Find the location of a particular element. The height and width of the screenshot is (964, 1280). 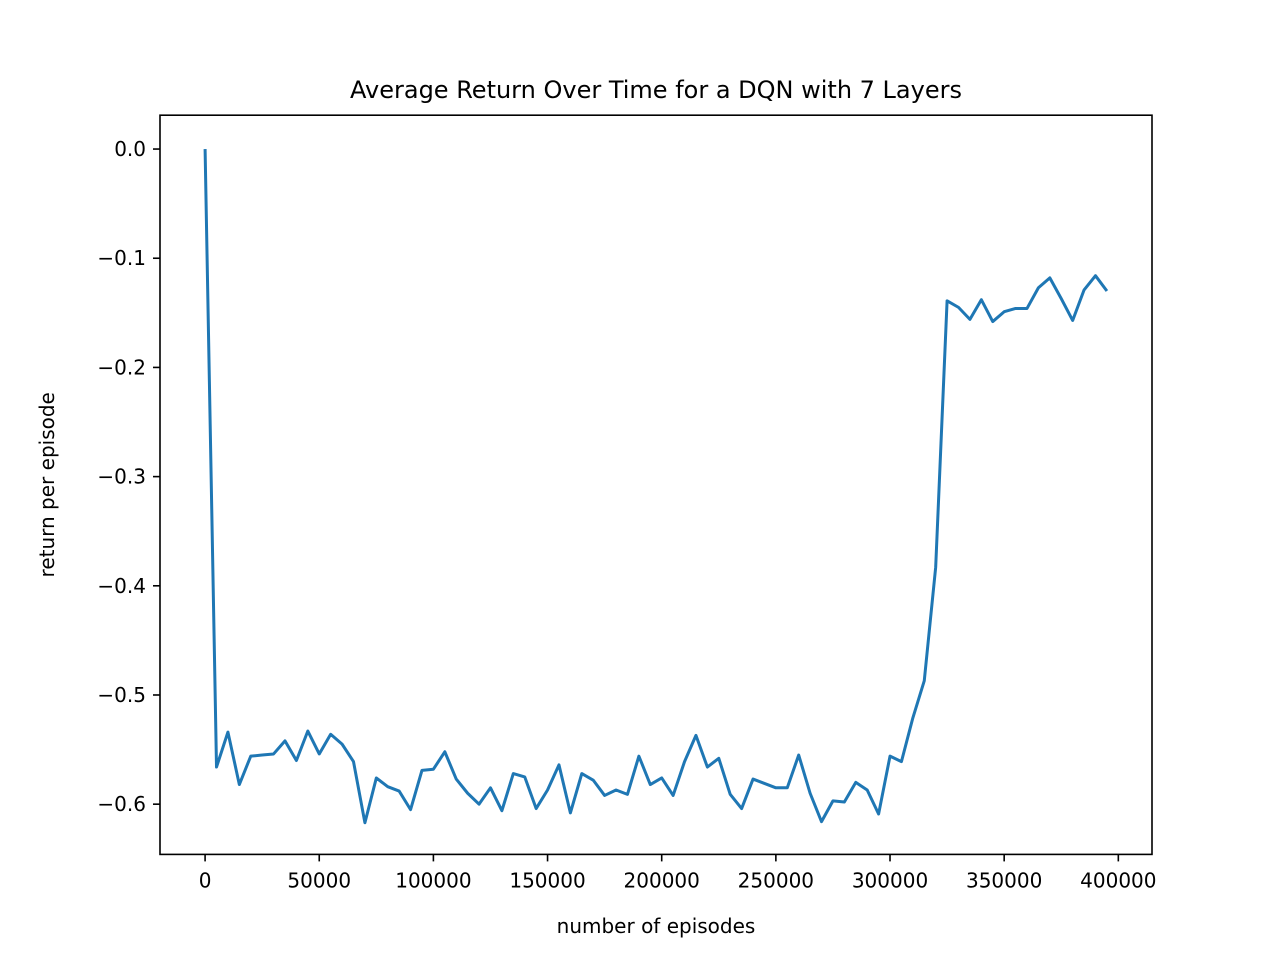

x-tick-label: 250000 is located at coordinates (776, 880).